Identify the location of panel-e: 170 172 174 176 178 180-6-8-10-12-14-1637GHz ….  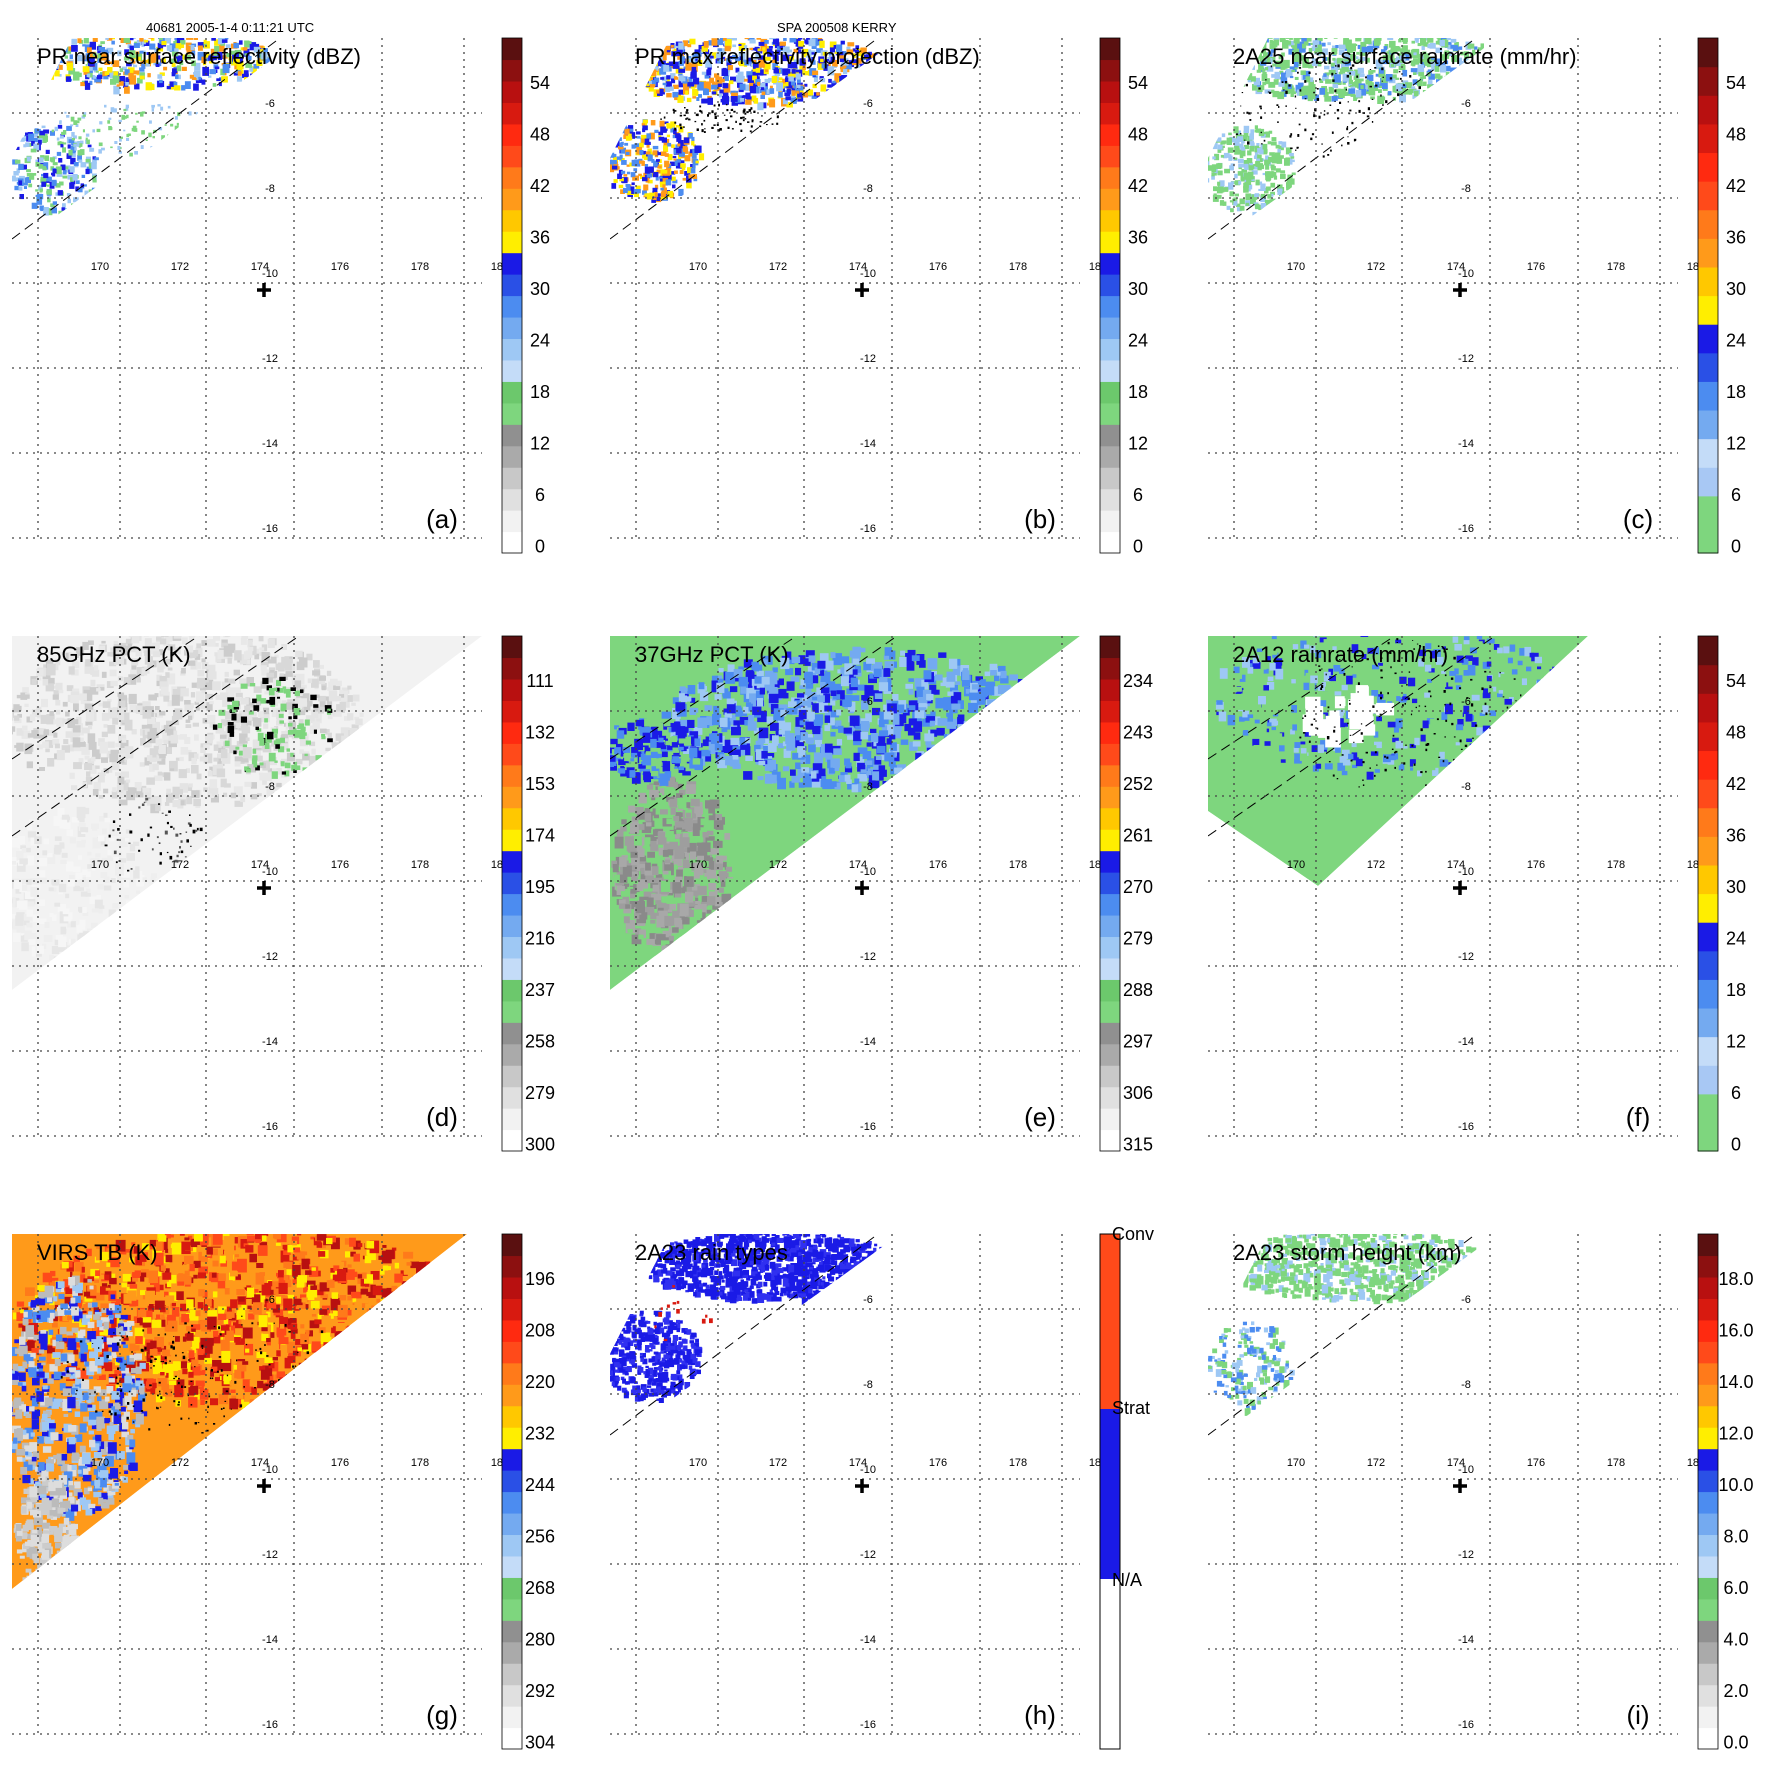
(858, 886).